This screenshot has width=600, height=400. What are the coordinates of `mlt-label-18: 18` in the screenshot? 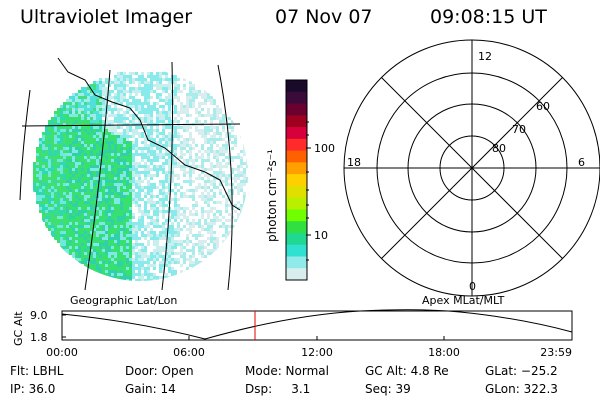 It's located at (354, 162).